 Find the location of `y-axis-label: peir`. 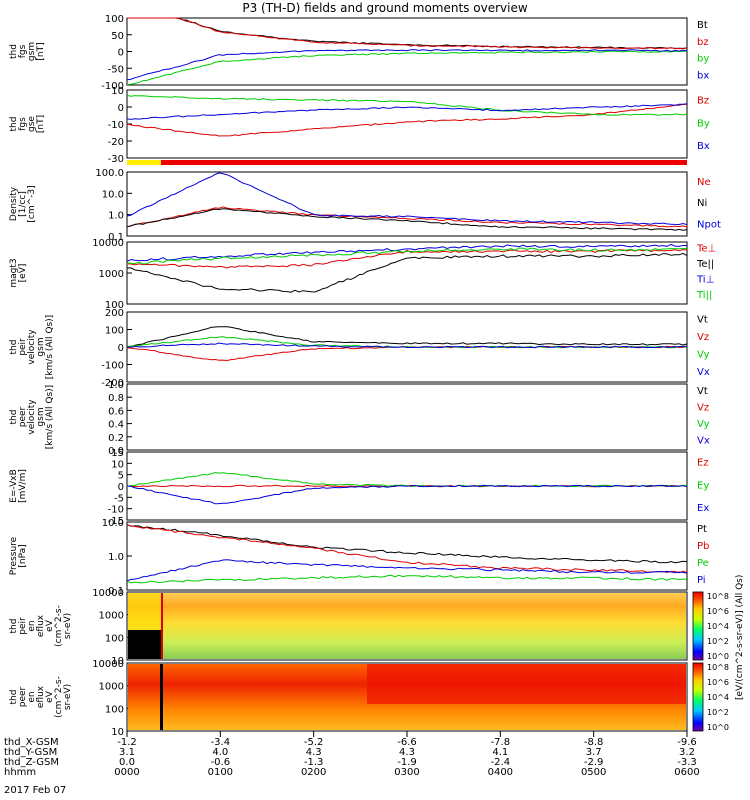

y-axis-label: peir is located at coordinates (23, 347).